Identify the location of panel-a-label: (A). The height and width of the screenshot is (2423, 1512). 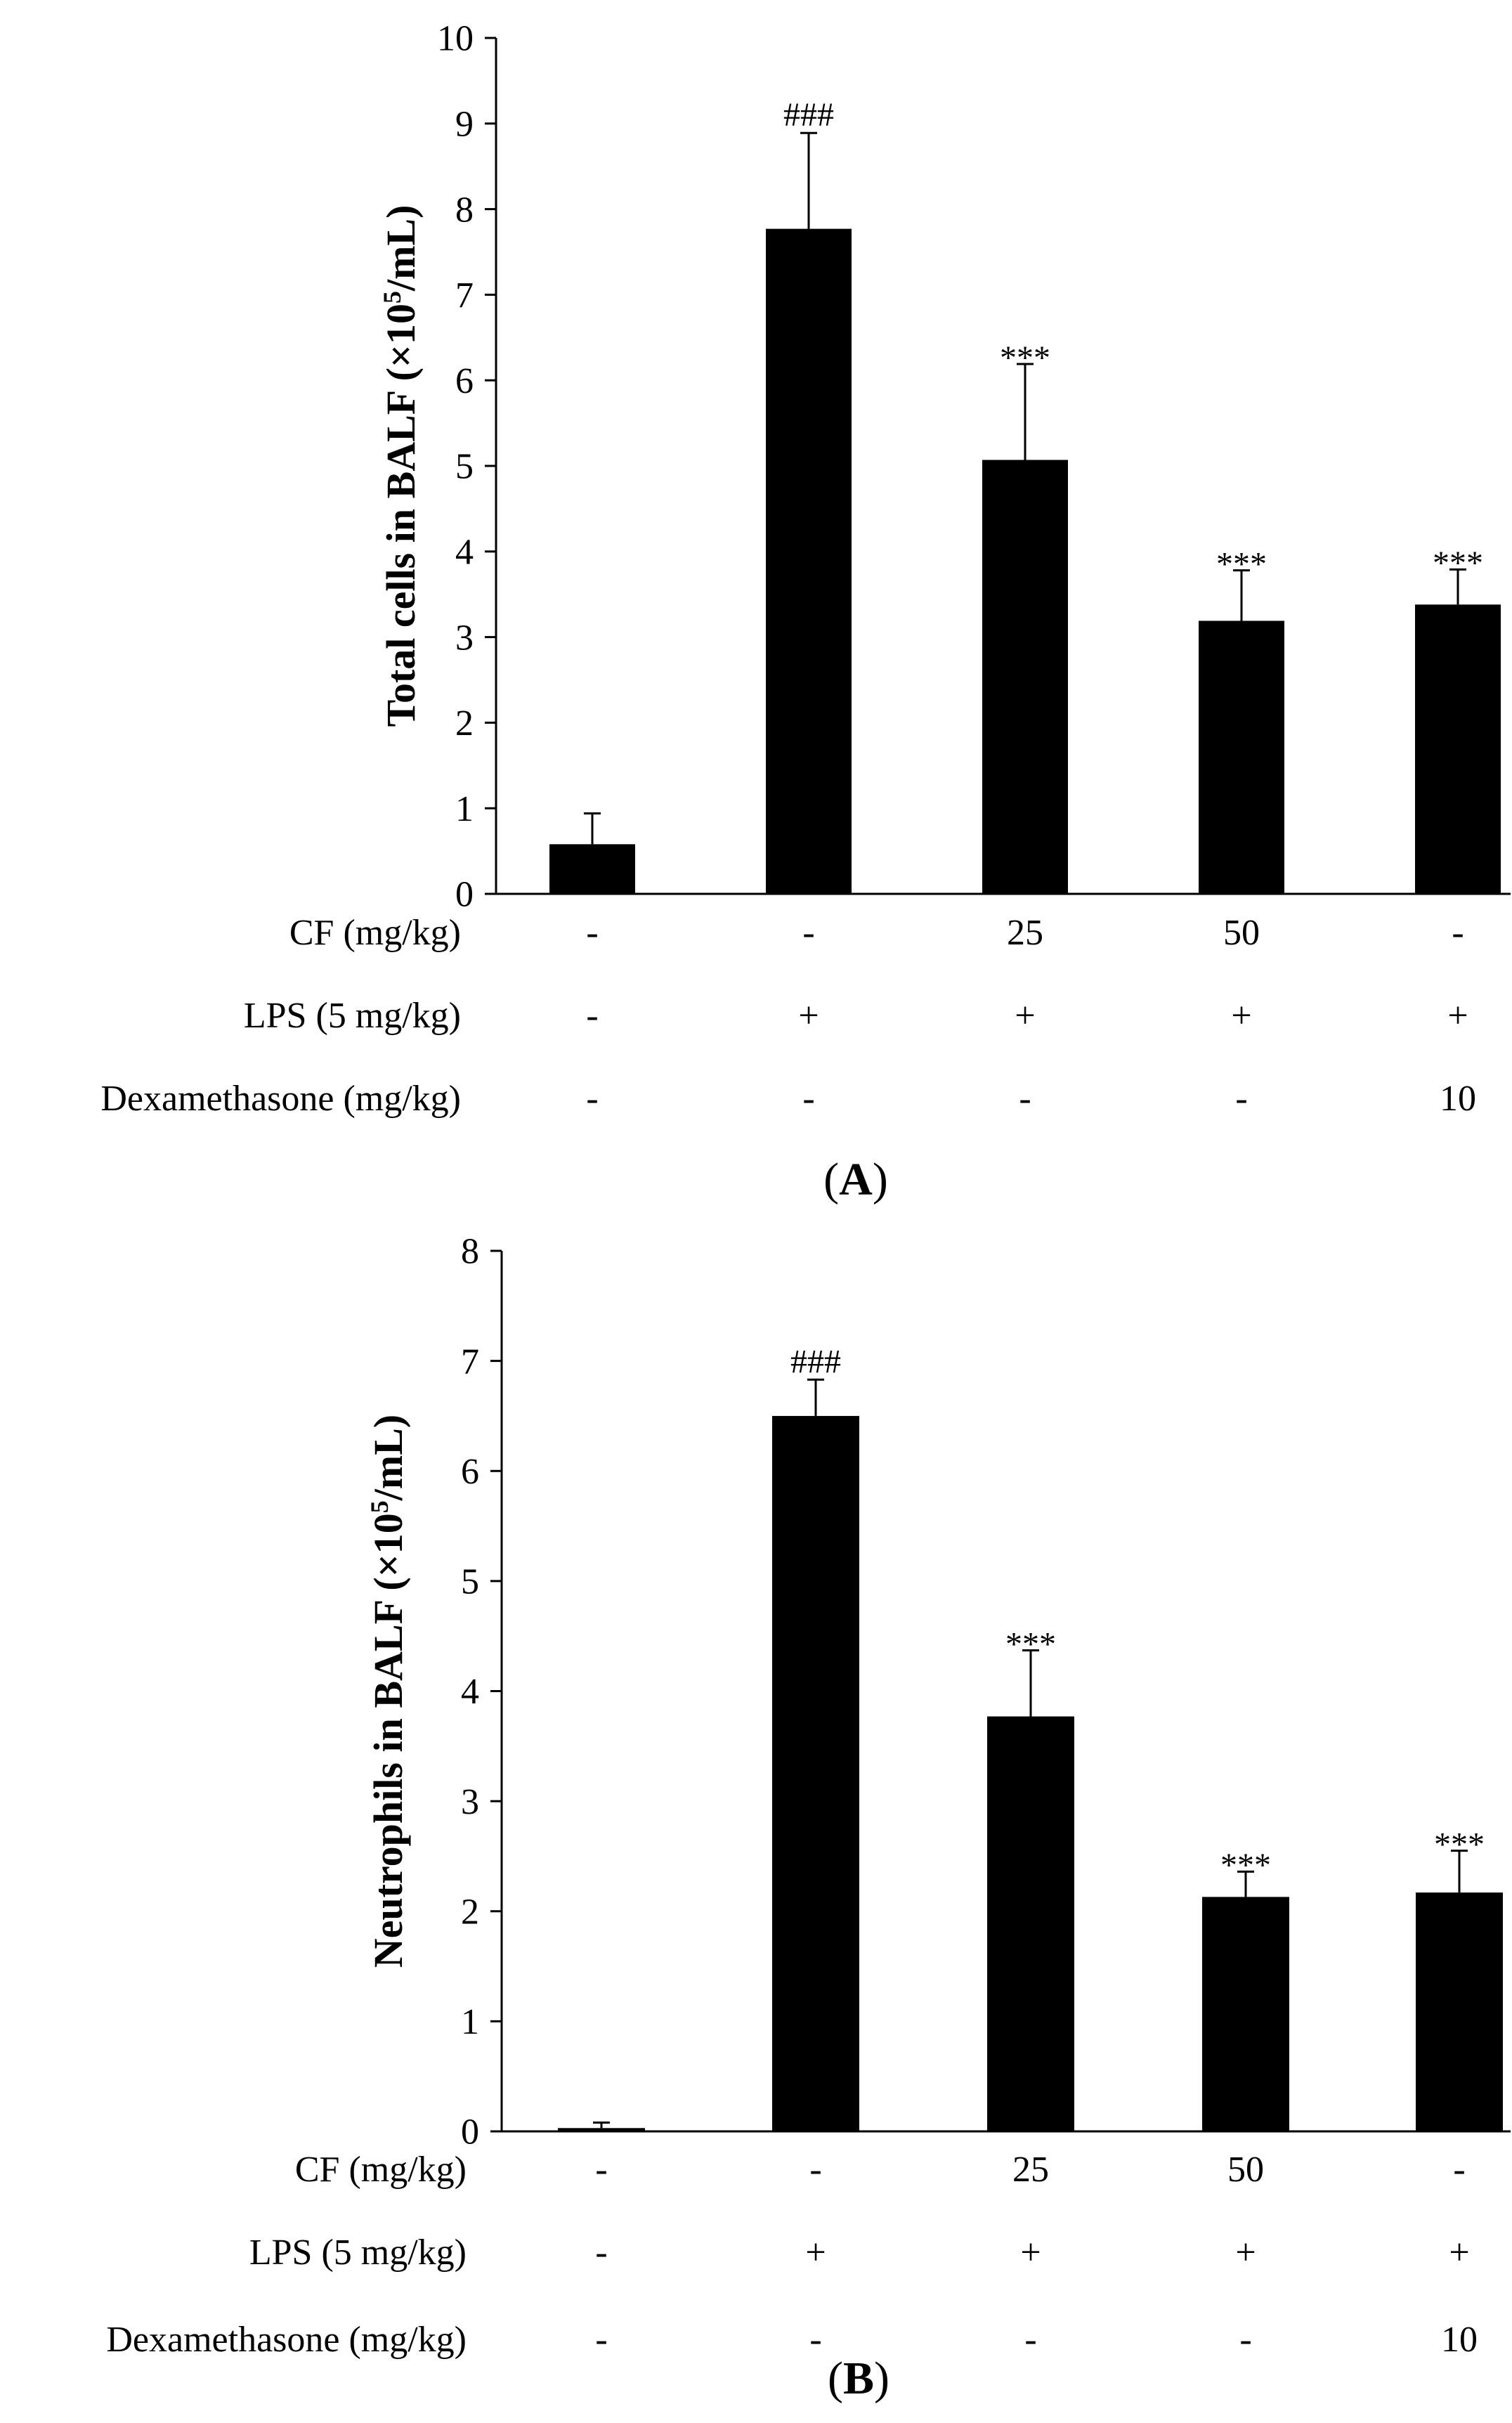
(855, 1179).